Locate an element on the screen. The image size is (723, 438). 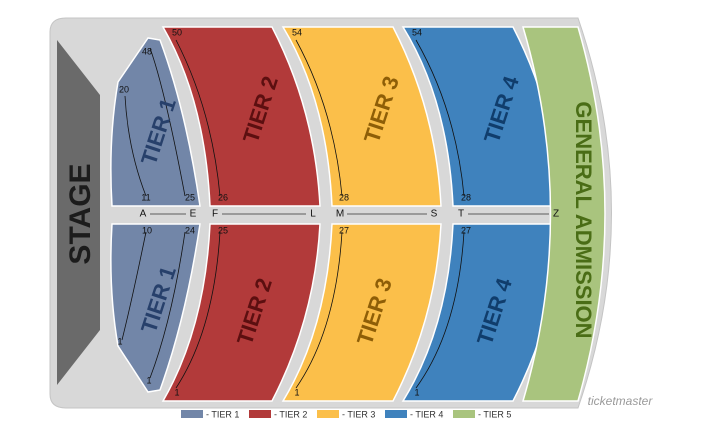
legend-label: - TIER 5 is located at coordinates (494, 414).